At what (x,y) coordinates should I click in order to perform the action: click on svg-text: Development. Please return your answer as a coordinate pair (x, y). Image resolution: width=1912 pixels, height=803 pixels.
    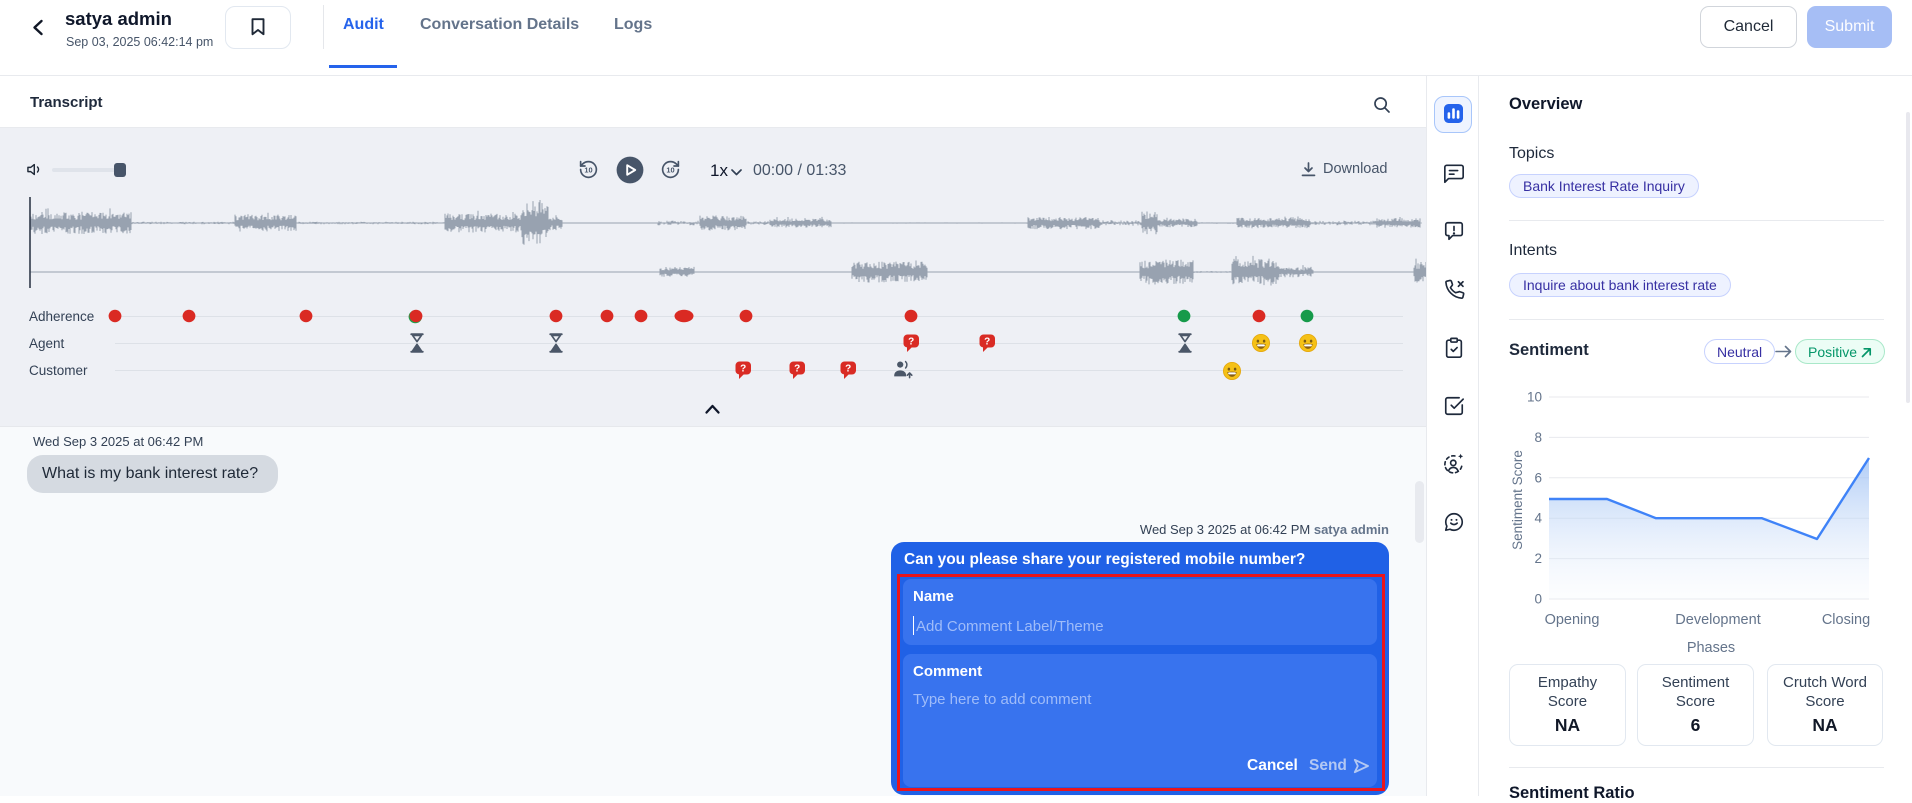
    Looking at the image, I should click on (1717, 620).